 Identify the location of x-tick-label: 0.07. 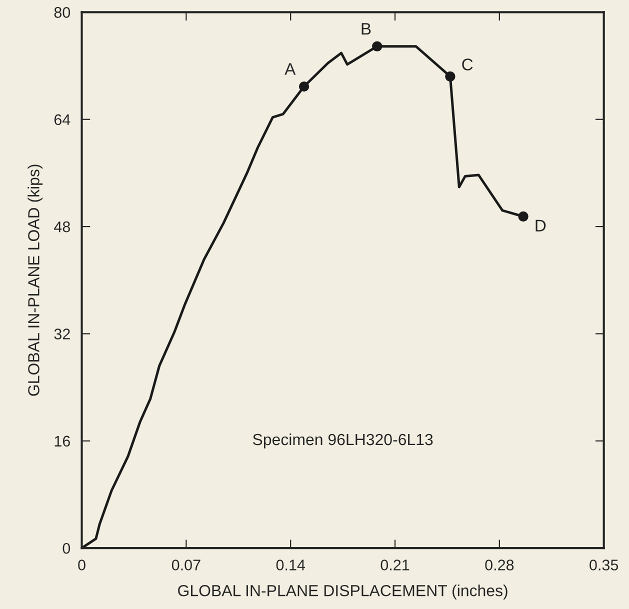
(186, 565).